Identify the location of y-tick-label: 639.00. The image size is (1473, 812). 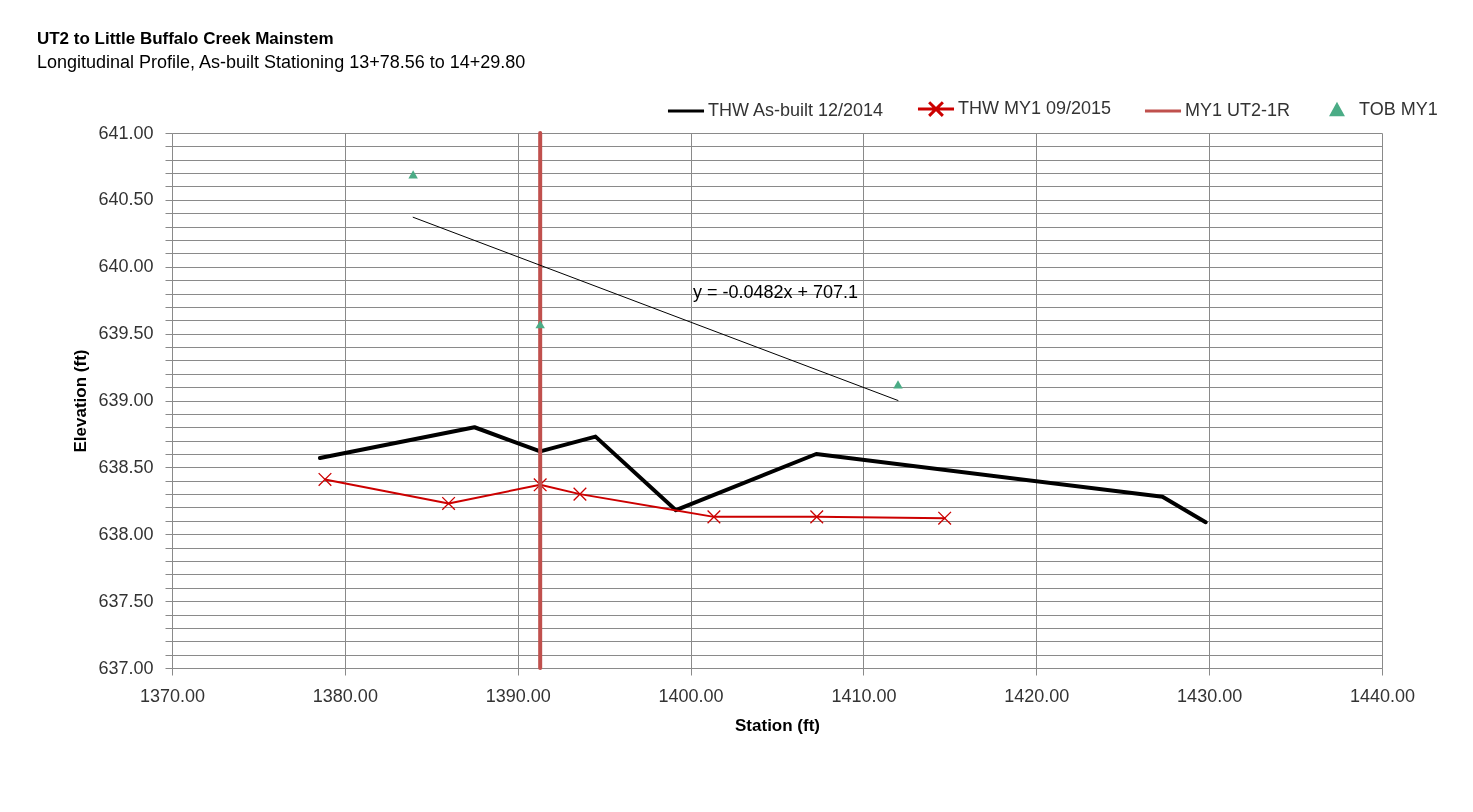
(126, 400).